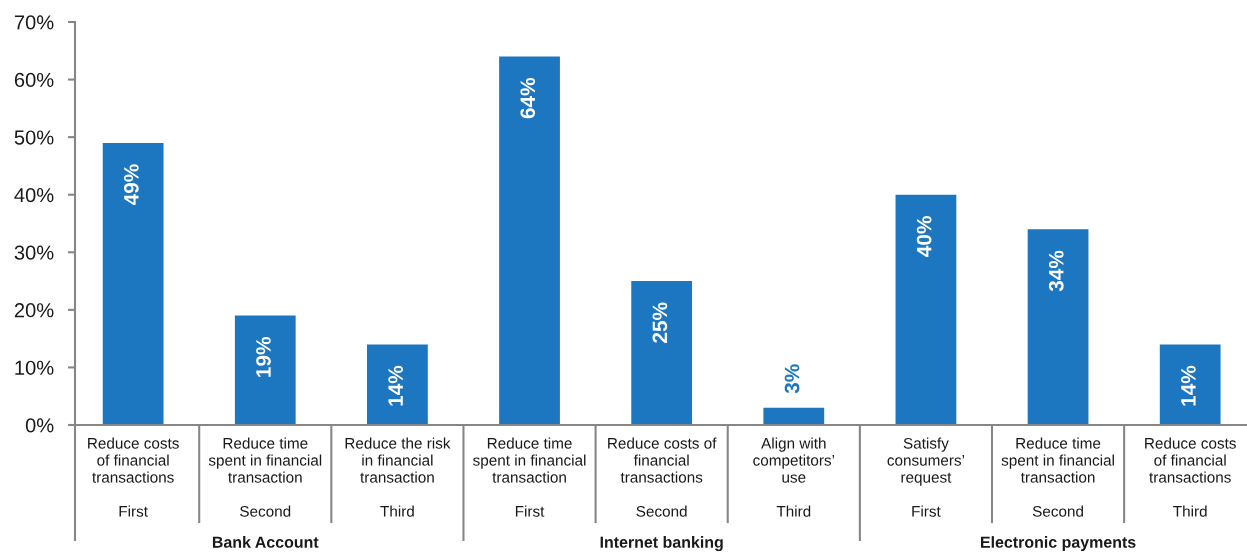  I want to click on y-tick-label: 20%, so click(34, 310).